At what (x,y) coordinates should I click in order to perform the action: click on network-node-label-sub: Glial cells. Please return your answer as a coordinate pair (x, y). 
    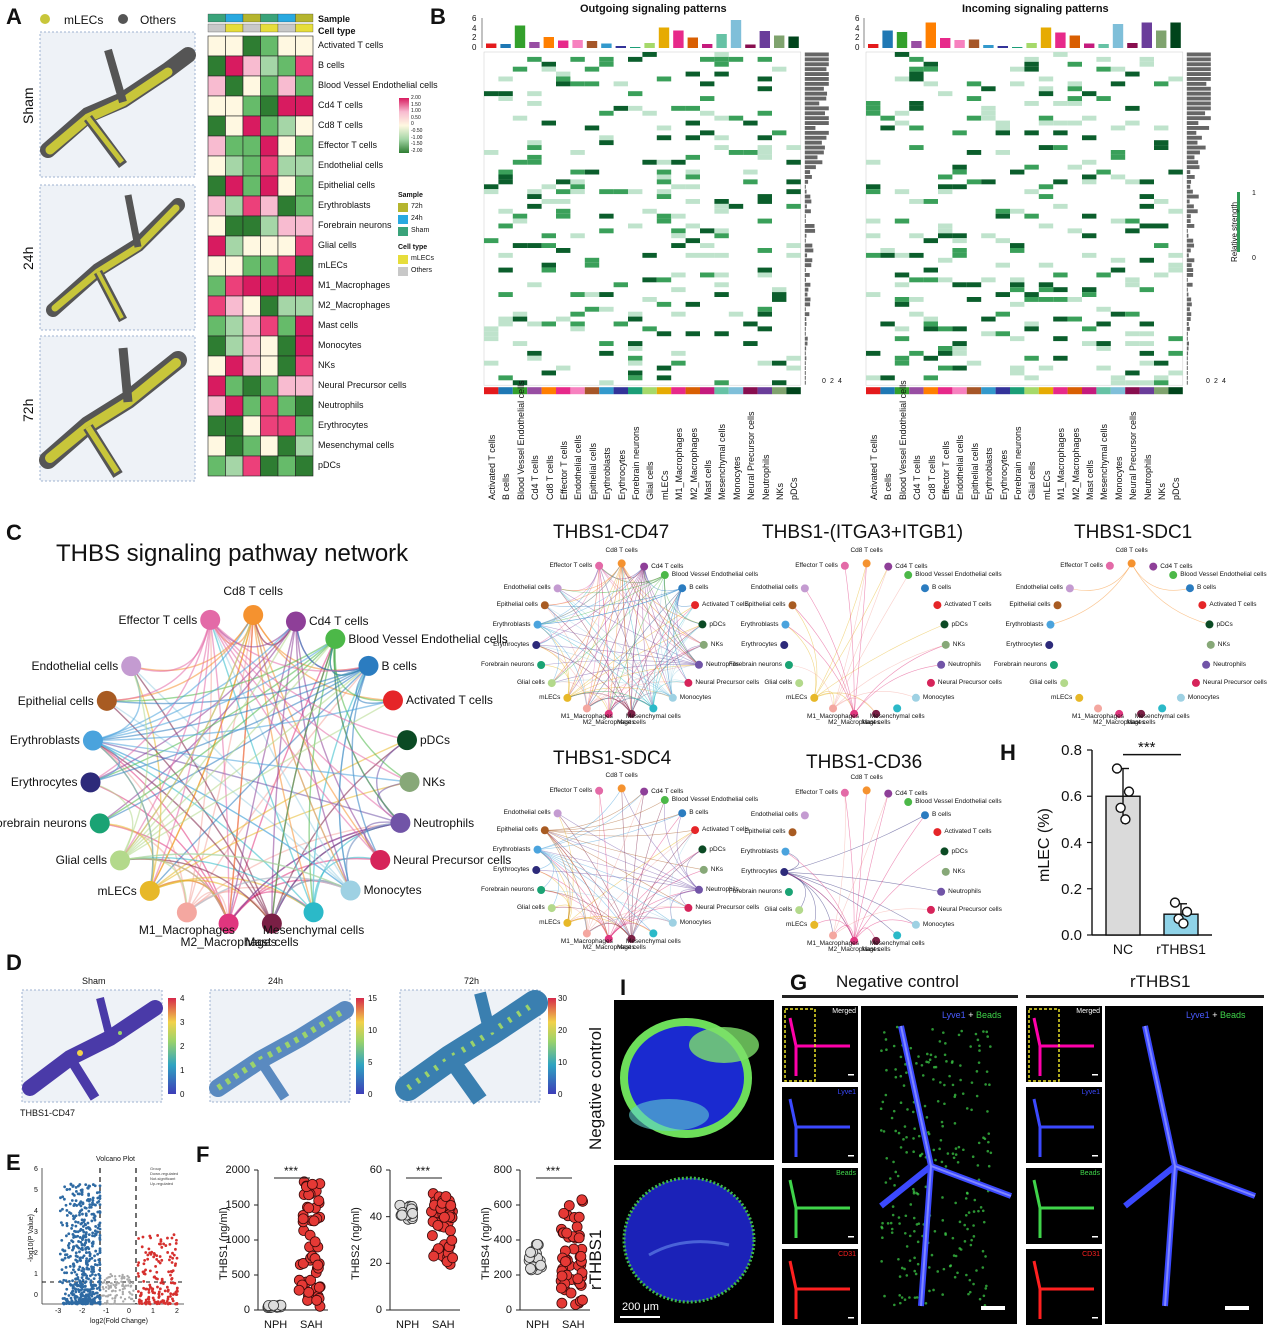
    Looking at the image, I should click on (778, 683).